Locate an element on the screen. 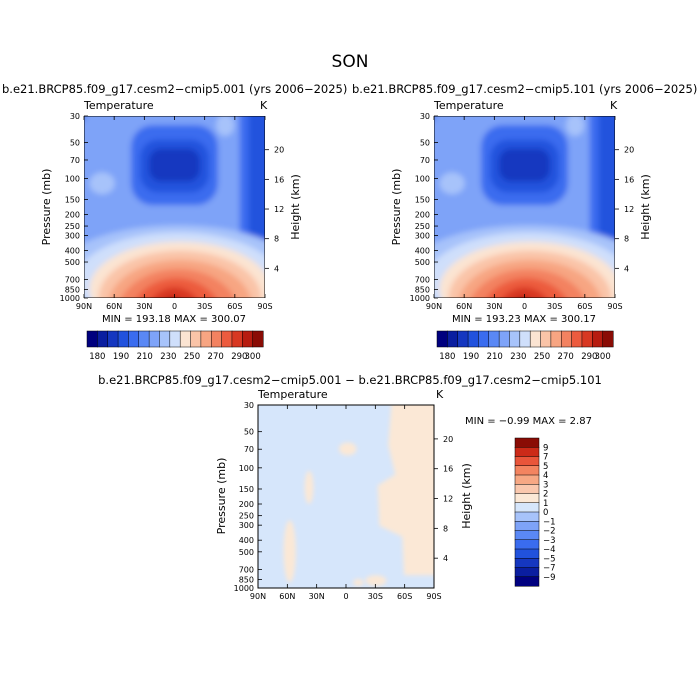 This screenshot has height=700, width=700. colorbar-label: −2 is located at coordinates (549, 532).